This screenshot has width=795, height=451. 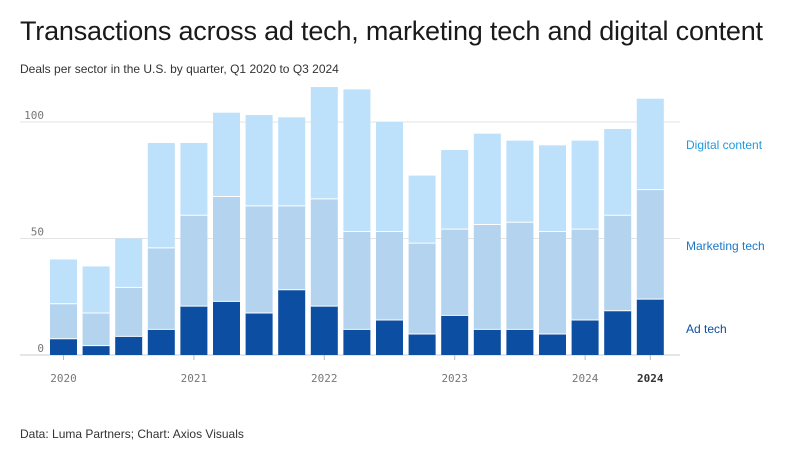 I want to click on y-tick-label: 100, so click(x=34, y=115).